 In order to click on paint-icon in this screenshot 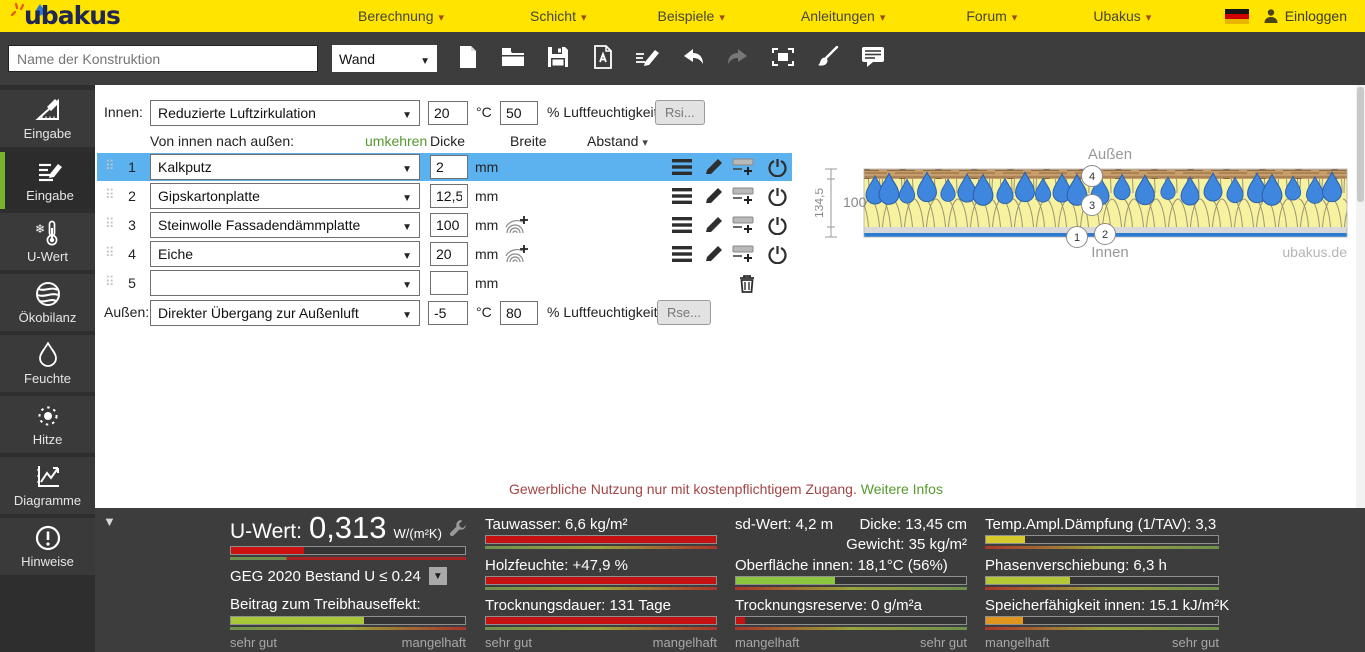, I will do `click(828, 57)`.